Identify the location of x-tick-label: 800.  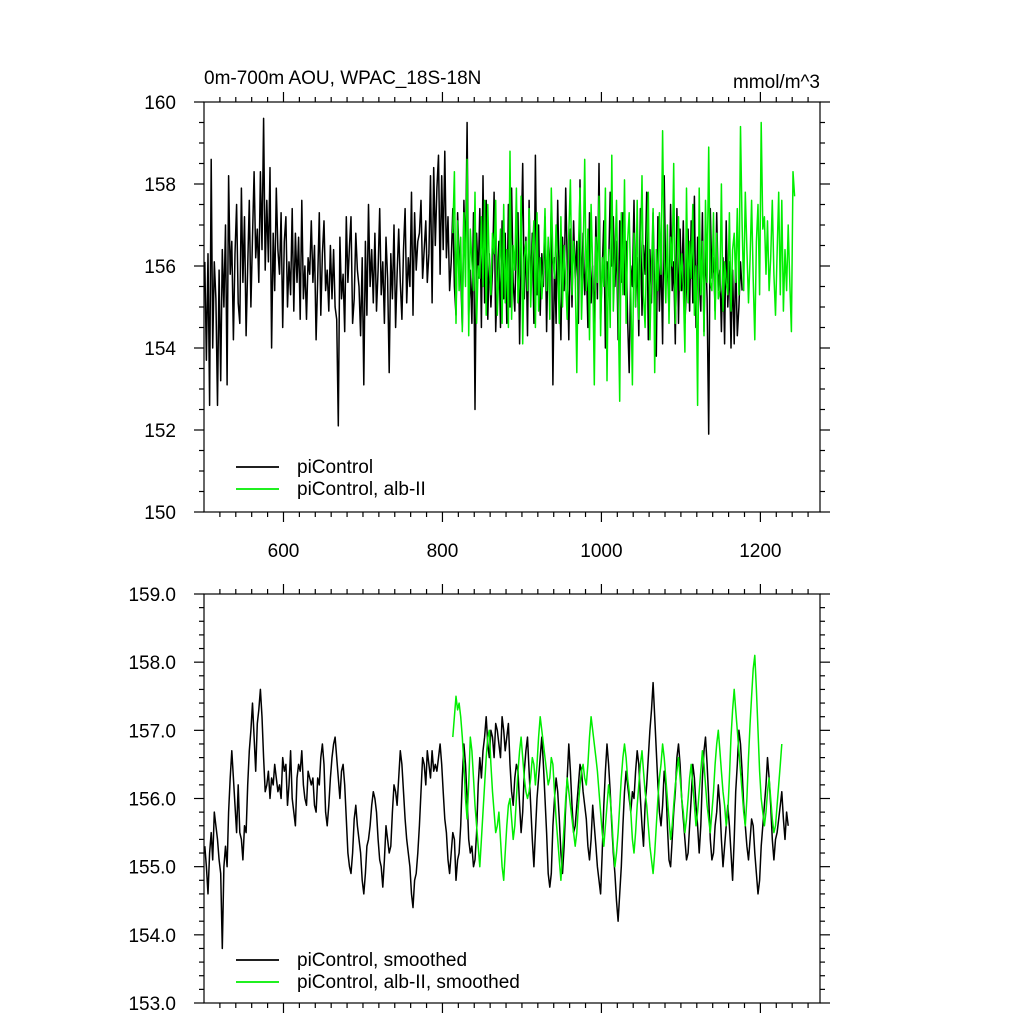
(443, 551).